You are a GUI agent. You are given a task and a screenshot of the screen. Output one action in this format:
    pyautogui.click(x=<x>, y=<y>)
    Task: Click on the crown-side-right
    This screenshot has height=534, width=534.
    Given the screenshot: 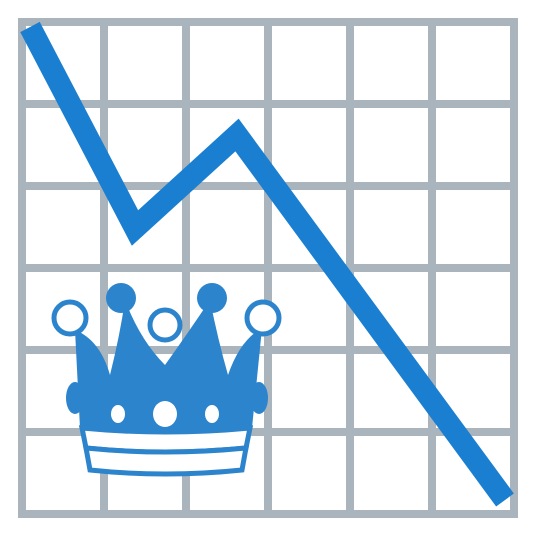 What is the action you would take?
    pyautogui.click(x=259, y=398)
    